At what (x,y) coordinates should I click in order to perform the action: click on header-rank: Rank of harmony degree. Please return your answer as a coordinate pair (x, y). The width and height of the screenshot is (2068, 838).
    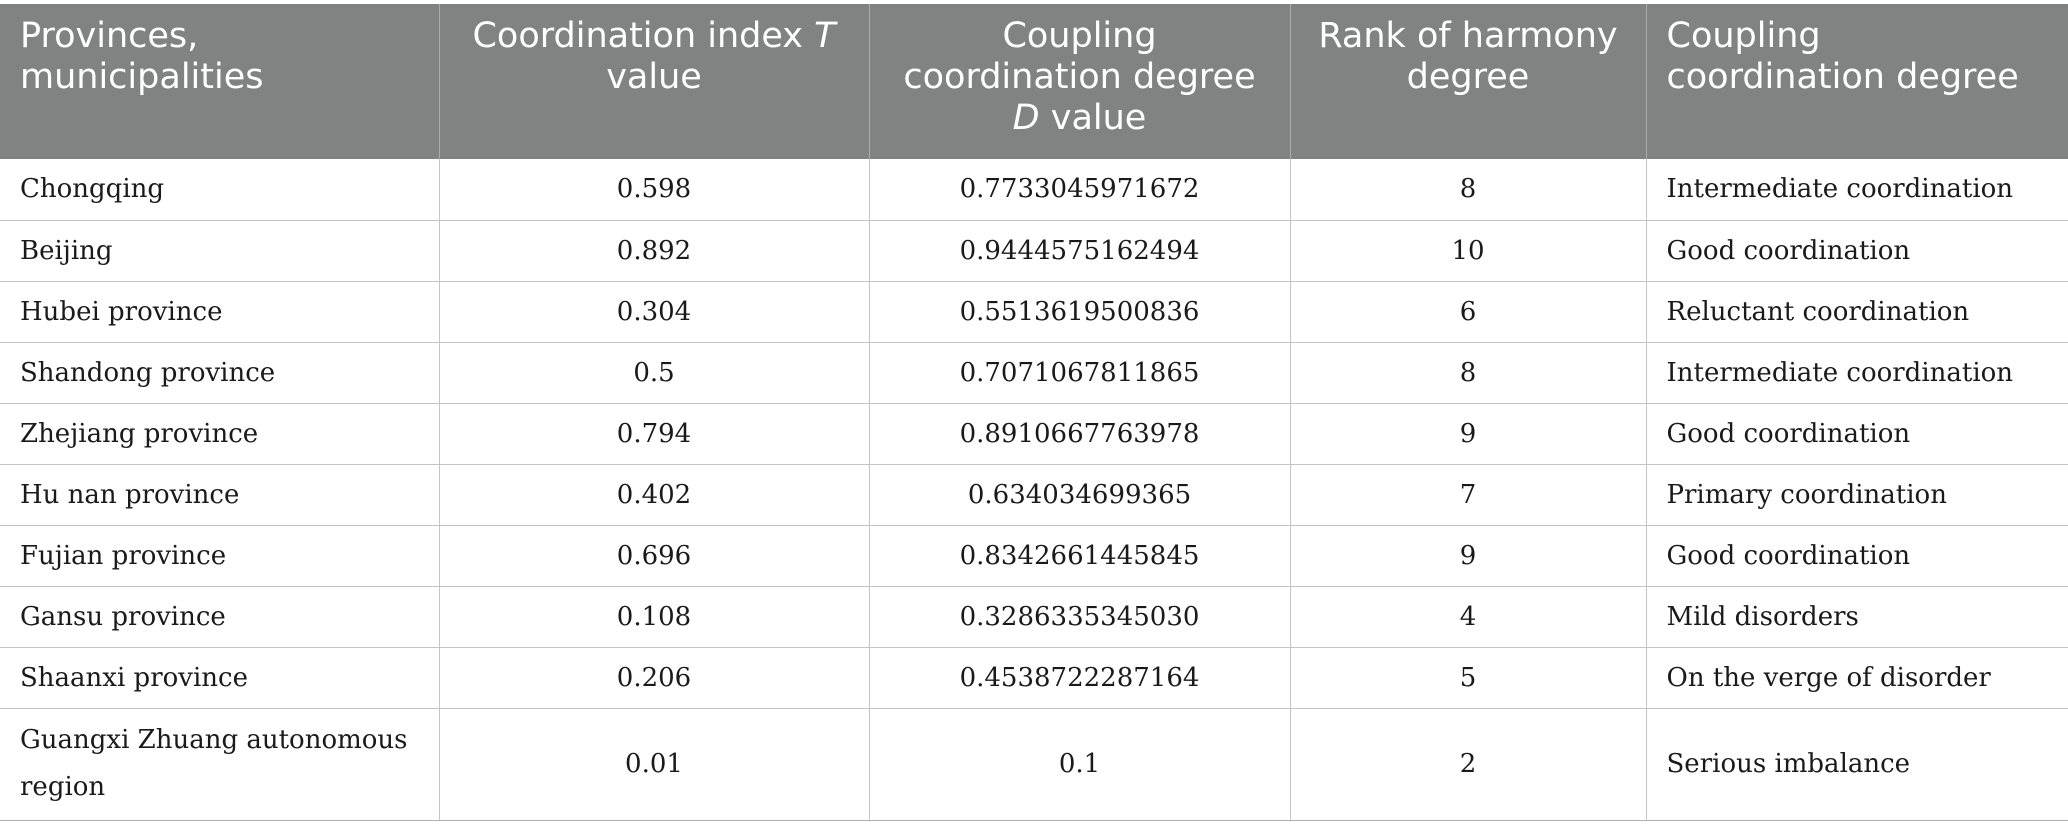
    Looking at the image, I should click on (1468, 81).